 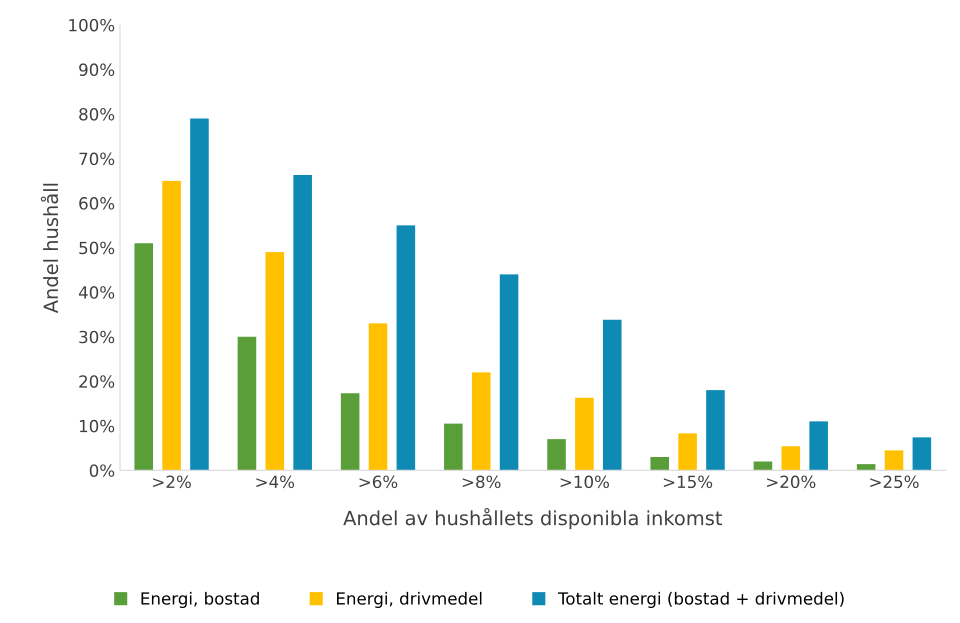 I want to click on y-tick-label: 20%, so click(x=96, y=381).